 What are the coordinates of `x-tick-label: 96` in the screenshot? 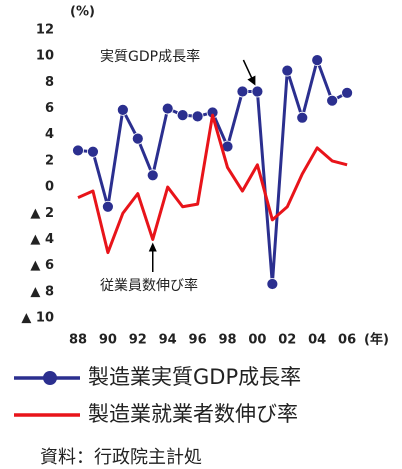 It's located at (198, 340).